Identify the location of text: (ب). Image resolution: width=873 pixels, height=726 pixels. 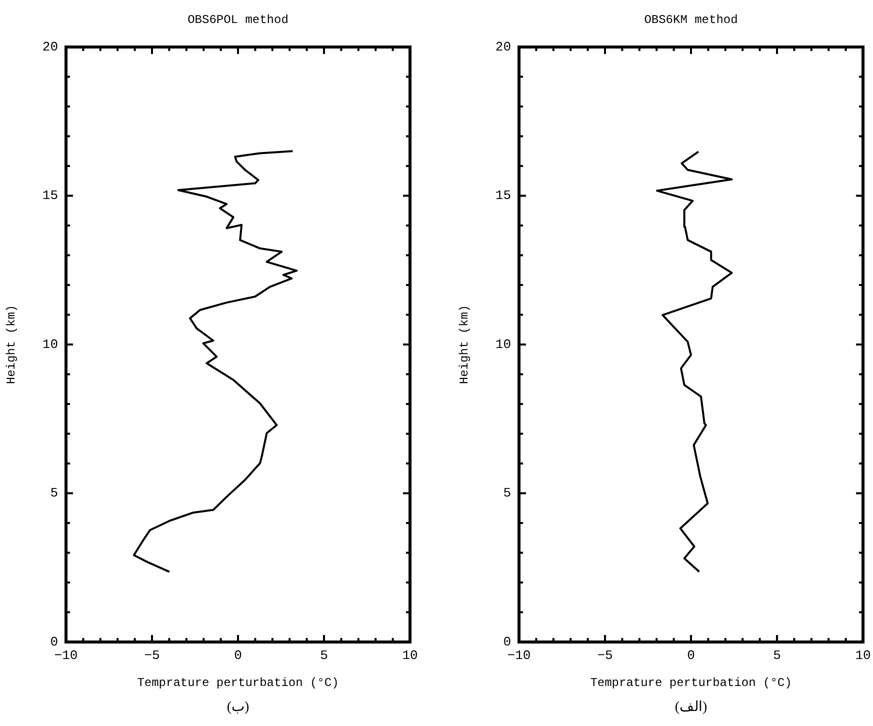
(238, 707).